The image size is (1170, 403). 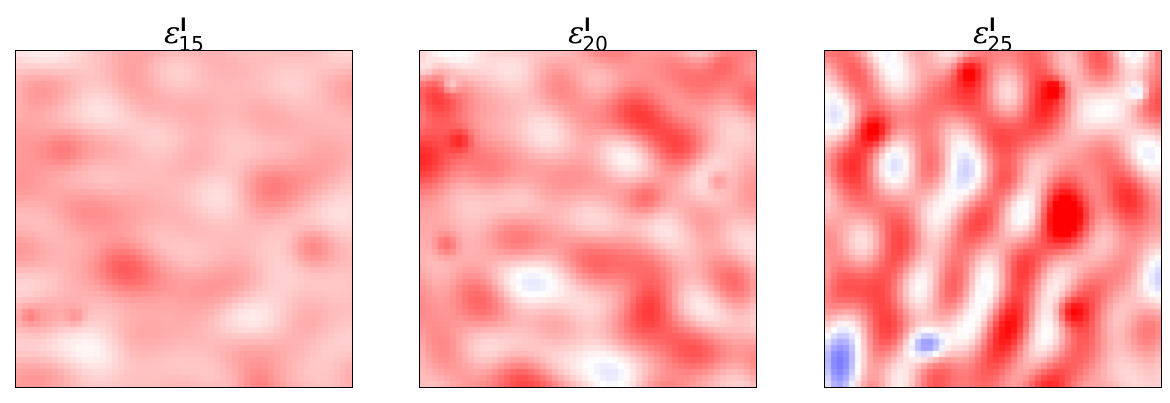 I want to click on panel-3-symbol: ε, so click(x=981, y=33).